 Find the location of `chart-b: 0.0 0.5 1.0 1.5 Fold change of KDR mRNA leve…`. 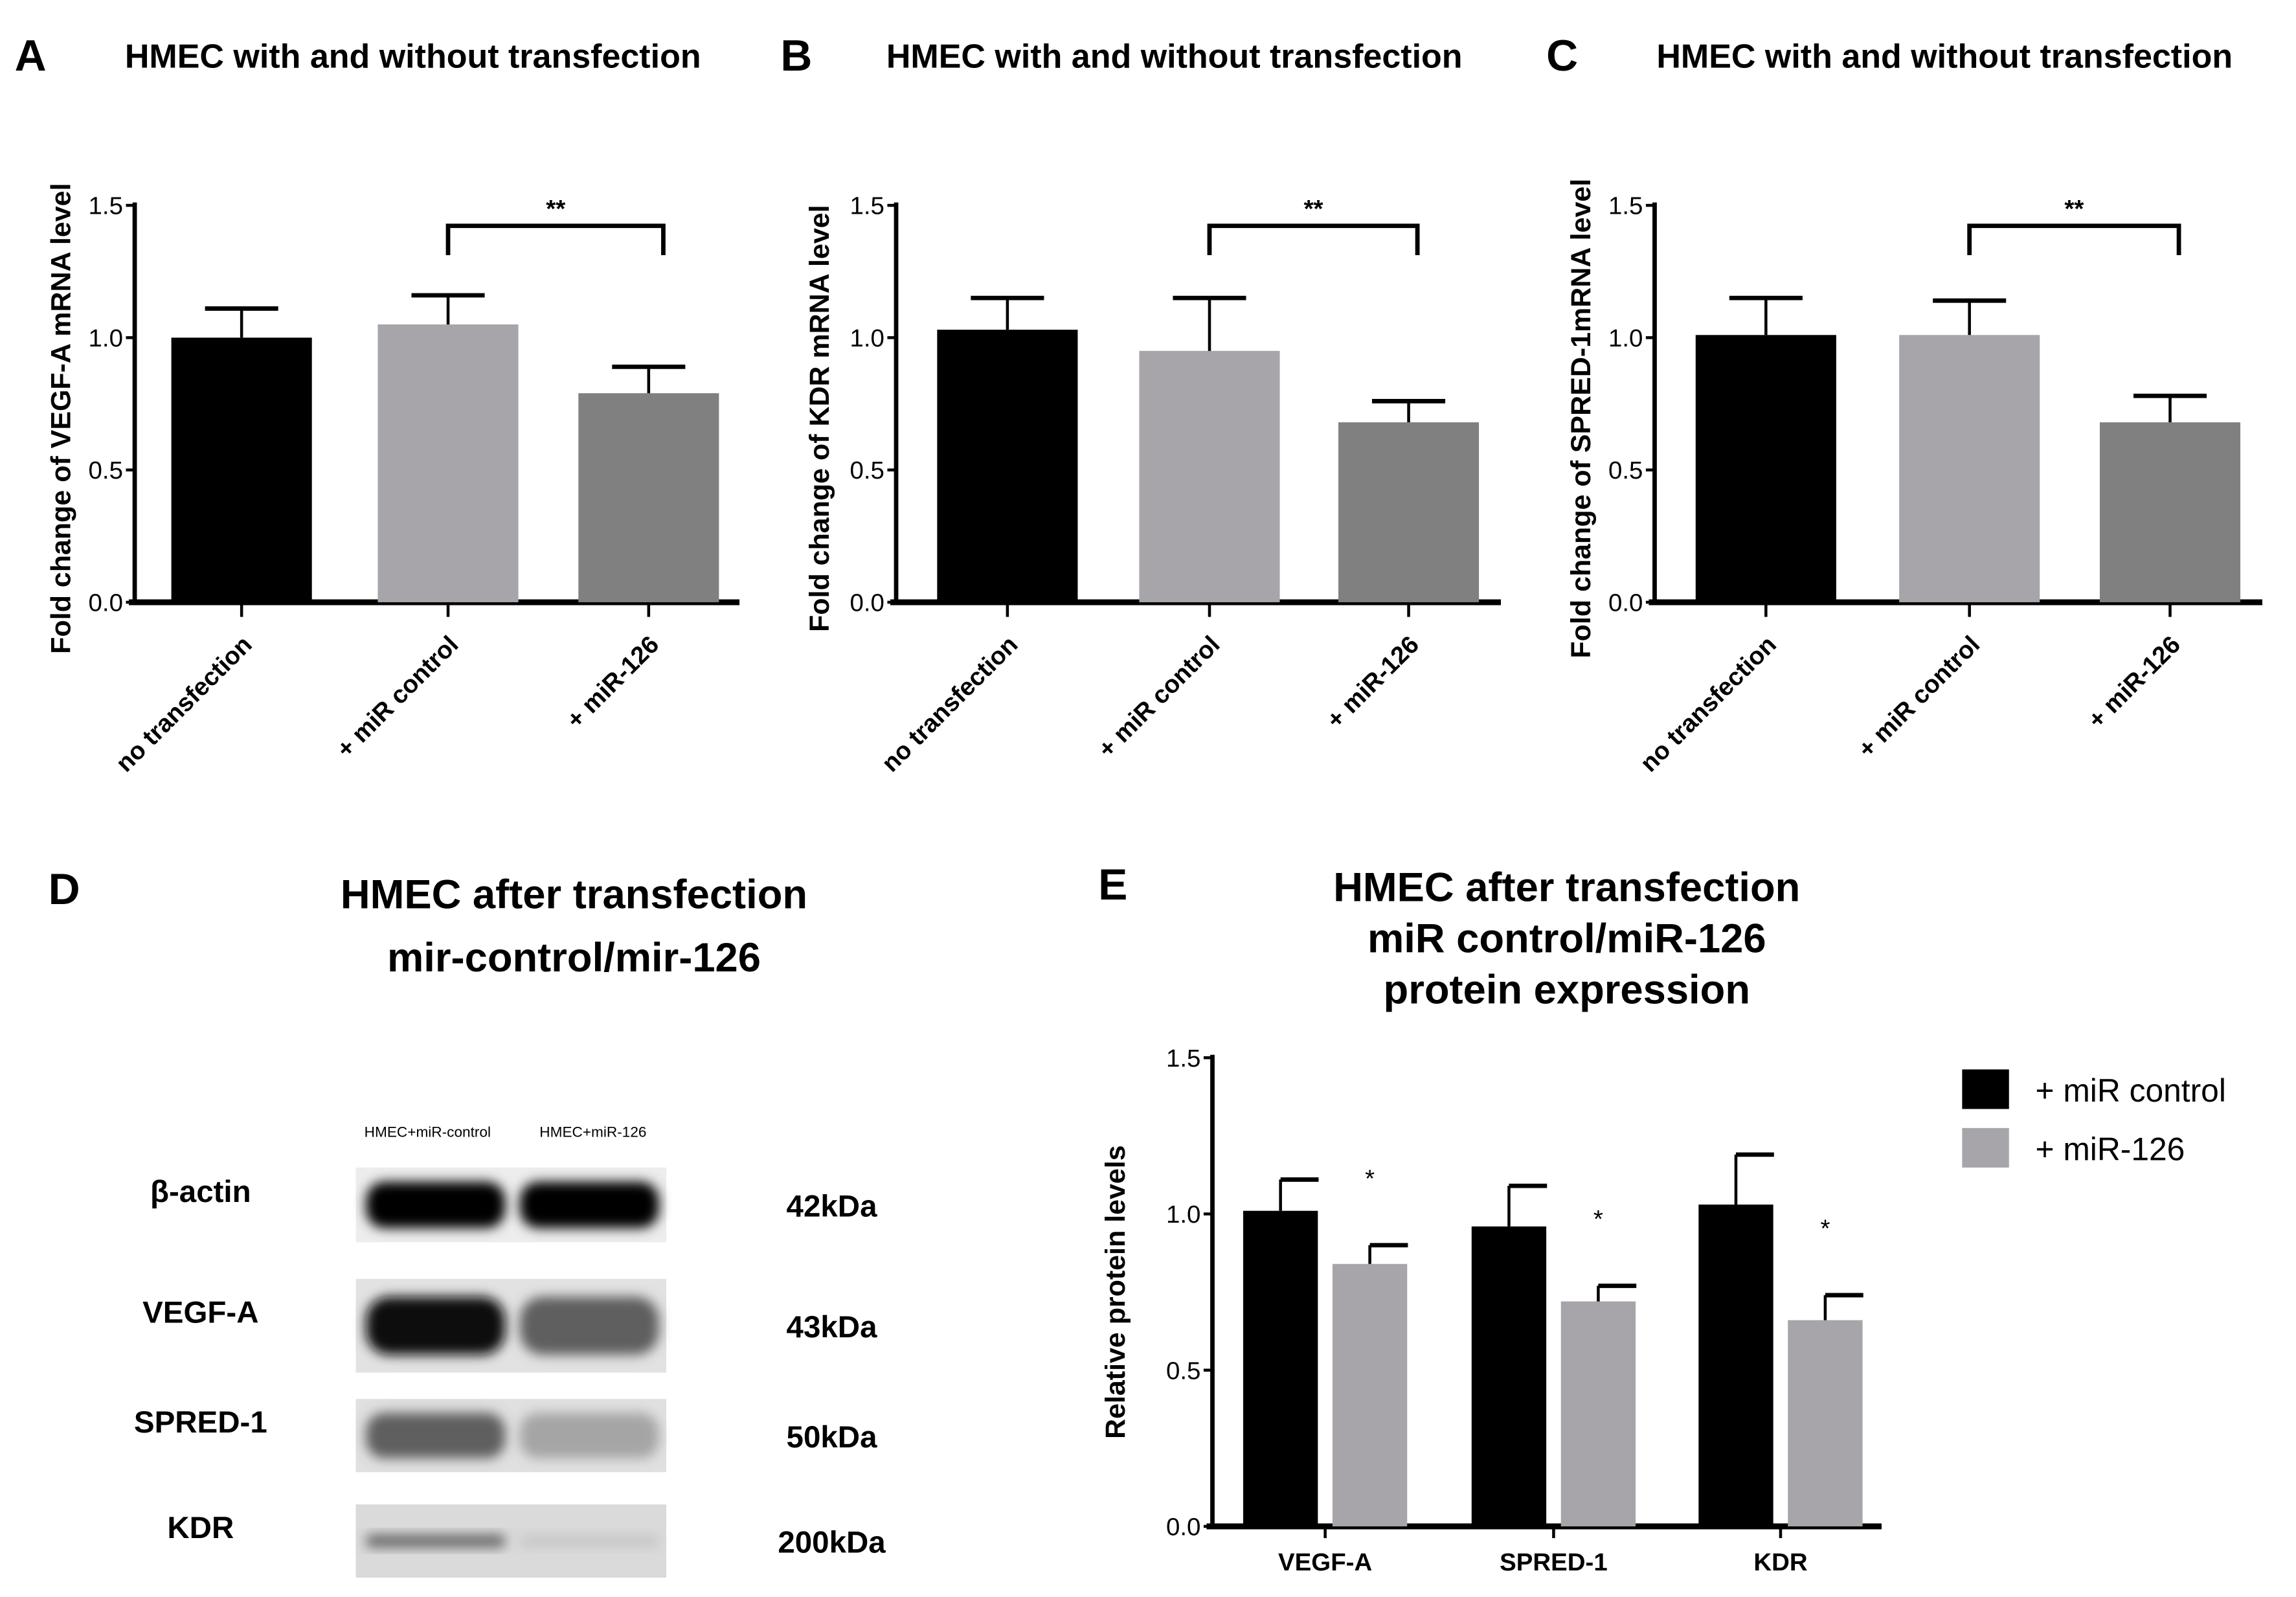

chart-b: 0.0 0.5 1.0 1.5 Fold change of KDR mRNA leve… is located at coordinates (1153, 485).